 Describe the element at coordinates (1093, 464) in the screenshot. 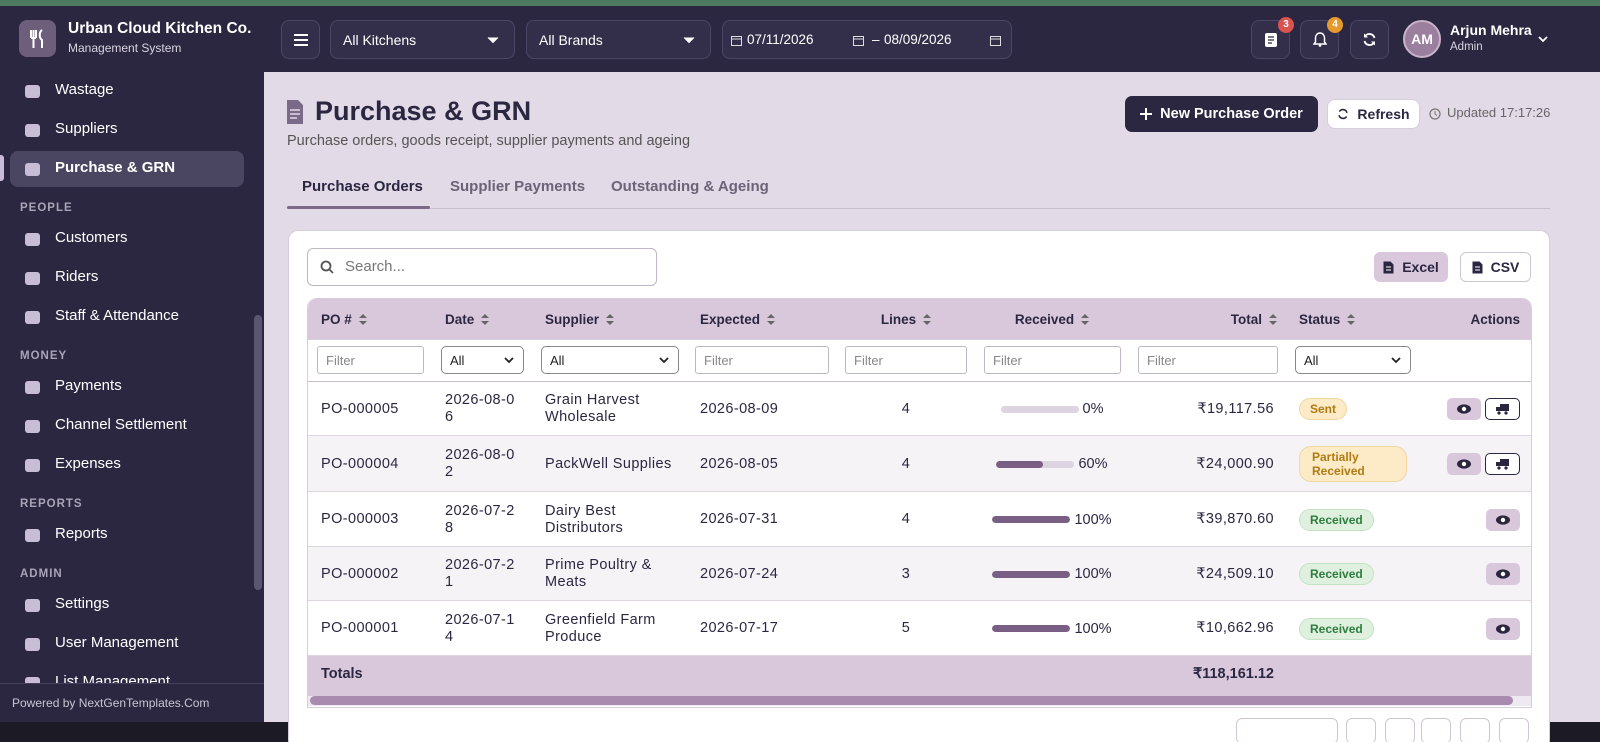

I see `received-percent: 60%` at that location.